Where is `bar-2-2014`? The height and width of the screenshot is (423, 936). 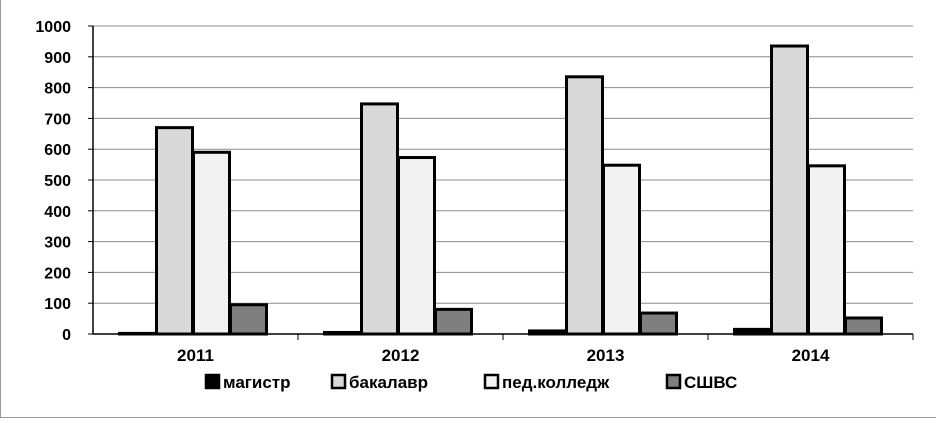
bar-2-2014 is located at coordinates (789, 190).